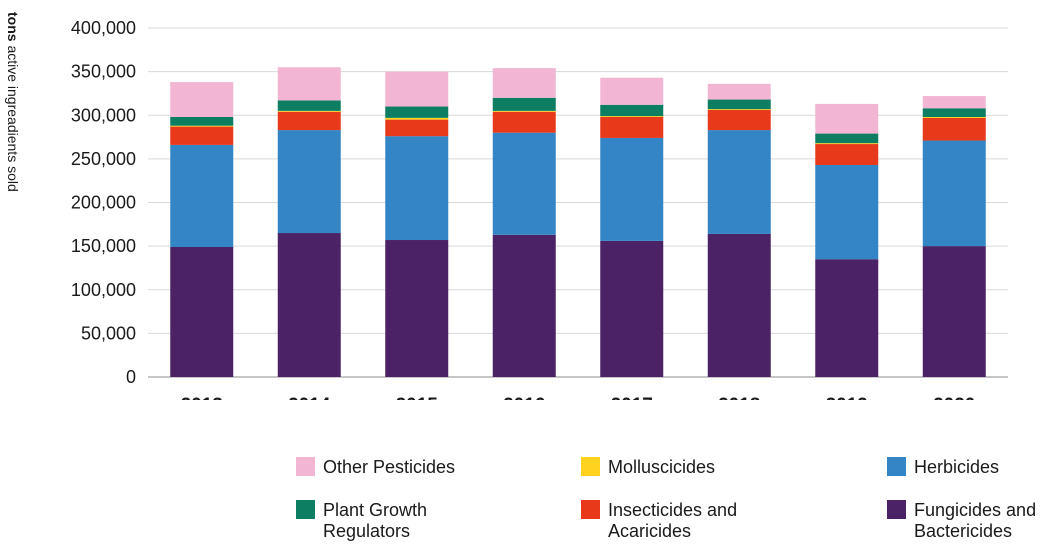  I want to click on y-tick-label: 0, so click(131, 377).